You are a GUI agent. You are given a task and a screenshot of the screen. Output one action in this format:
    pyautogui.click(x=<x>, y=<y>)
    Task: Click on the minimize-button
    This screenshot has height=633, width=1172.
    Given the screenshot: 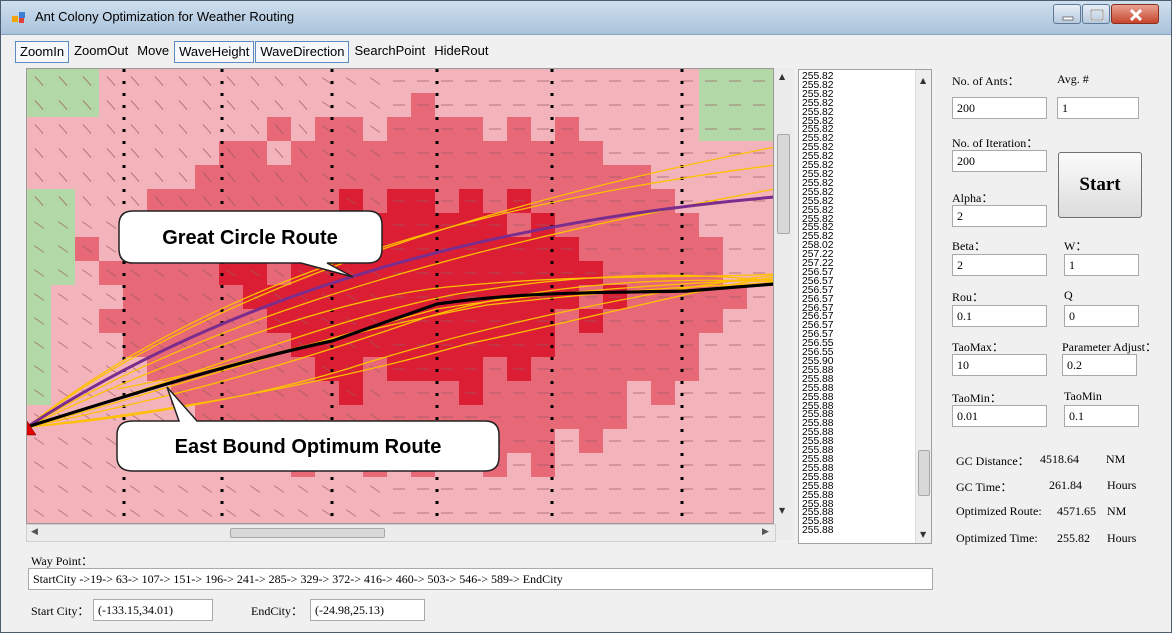 What is the action you would take?
    pyautogui.click(x=1067, y=14)
    